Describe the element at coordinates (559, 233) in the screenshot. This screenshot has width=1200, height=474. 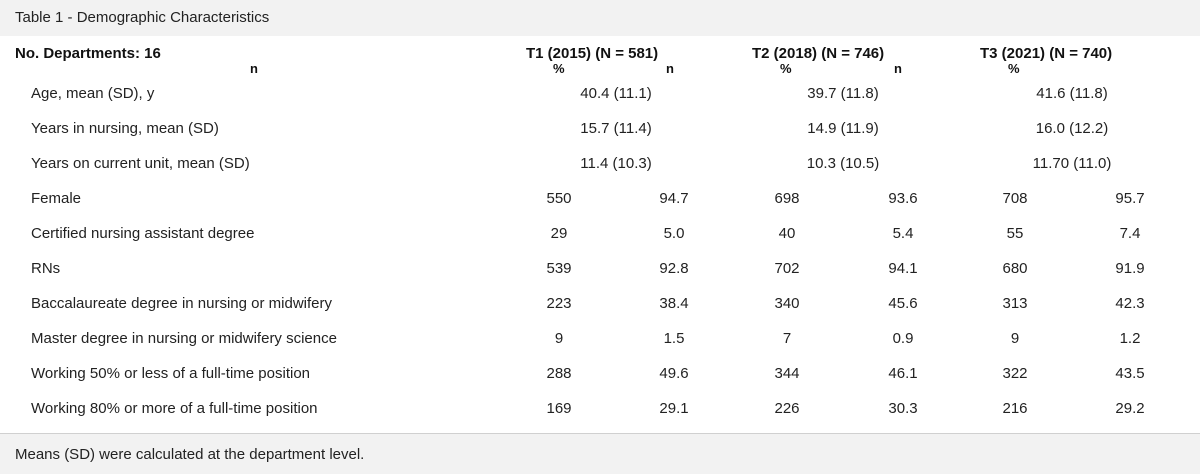
I see `t1-n-cell: 29` at that location.